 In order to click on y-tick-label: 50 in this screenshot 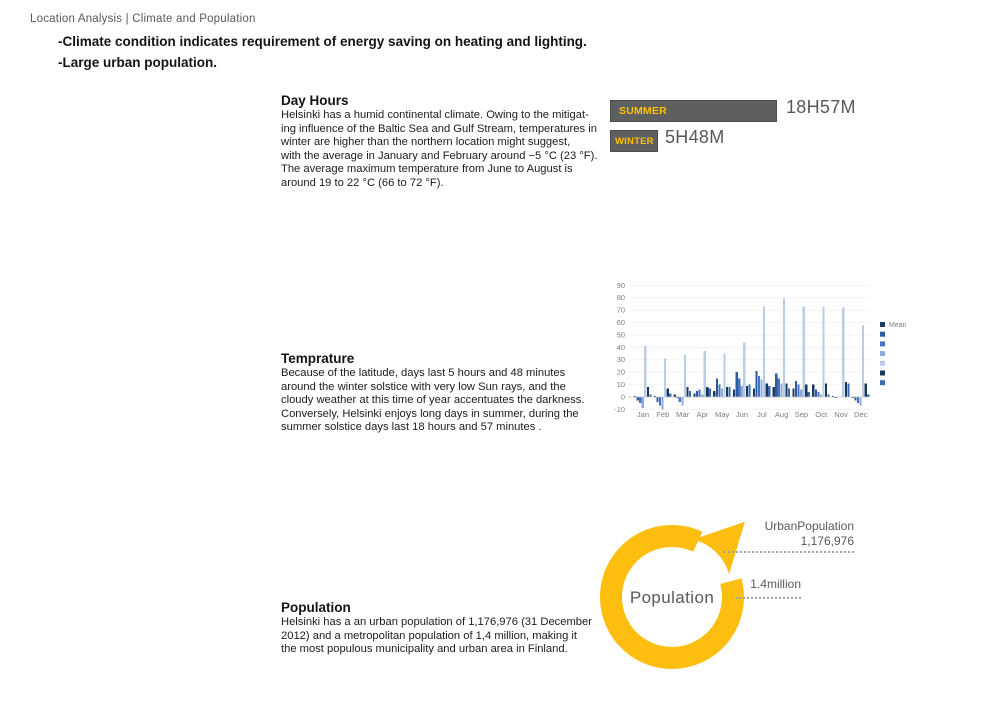, I will do `click(621, 334)`.